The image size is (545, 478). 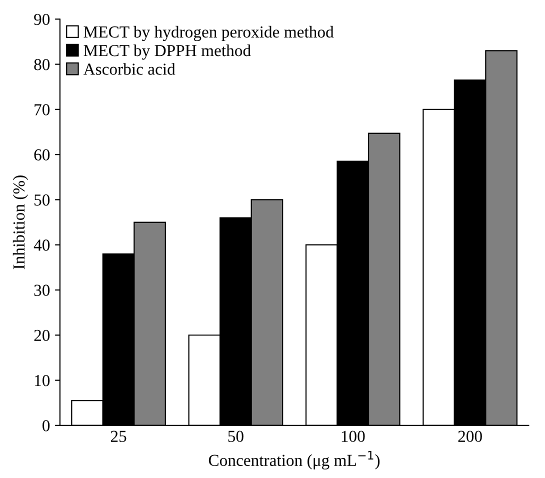 What do you see at coordinates (42, 336) in the screenshot?
I see `y-tick-label: 20` at bounding box center [42, 336].